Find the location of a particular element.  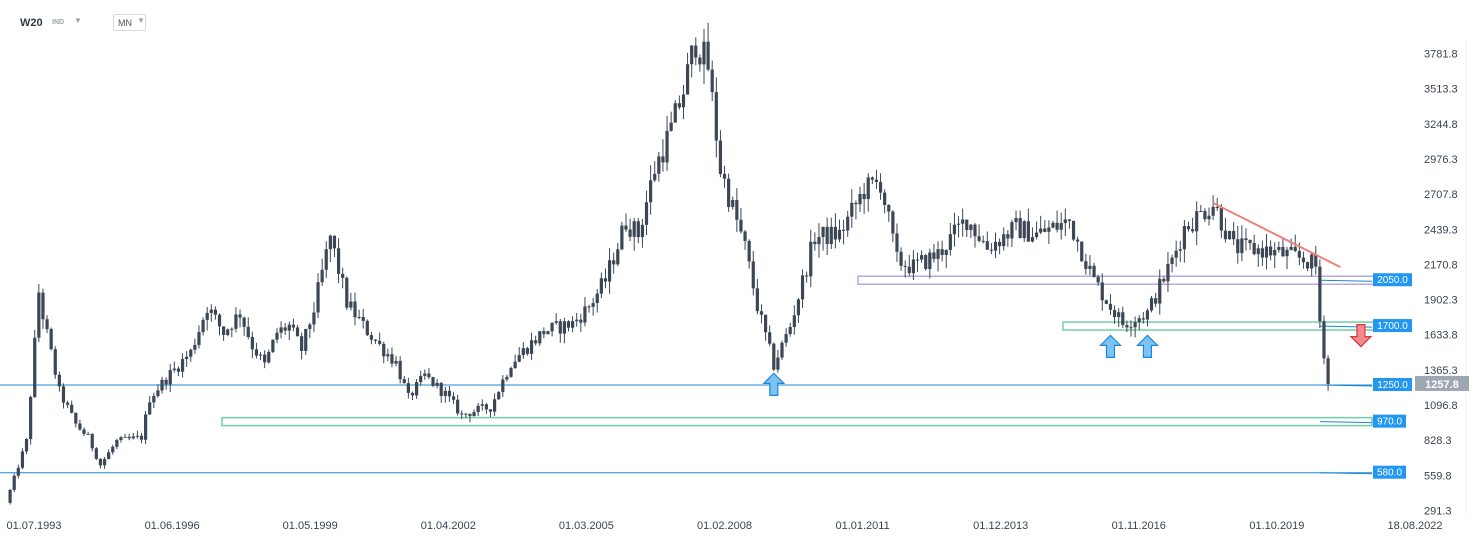

y-tick-label: 3513.3 is located at coordinates (1441, 90).